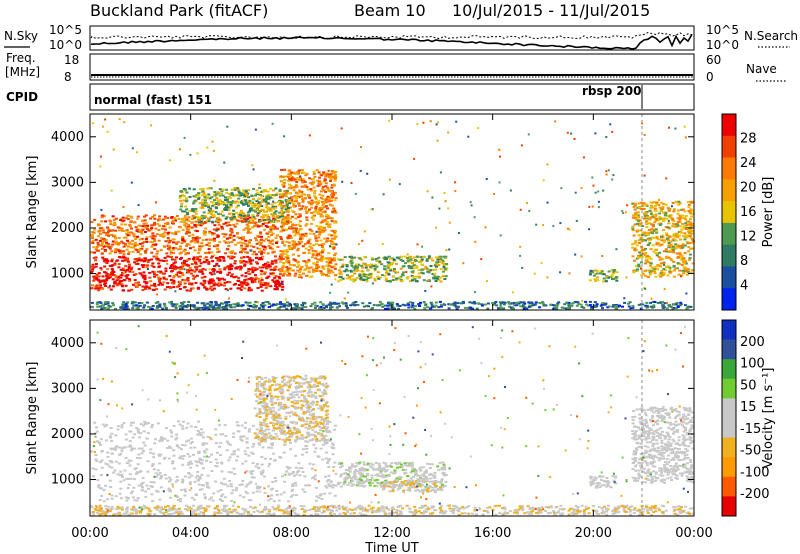  Describe the element at coordinates (67, 274) in the screenshot. I see `y-tick-label: 1000` at that location.